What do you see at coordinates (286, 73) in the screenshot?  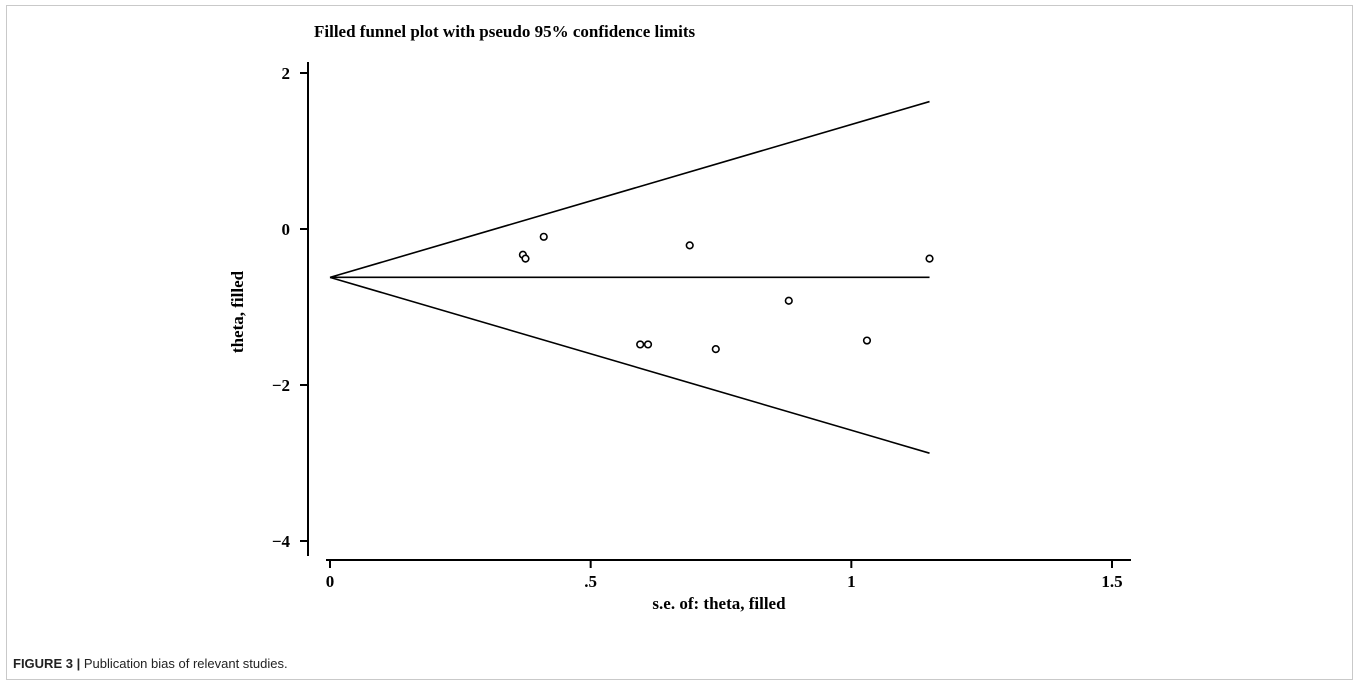 I see `y-tick-label: 2` at bounding box center [286, 73].